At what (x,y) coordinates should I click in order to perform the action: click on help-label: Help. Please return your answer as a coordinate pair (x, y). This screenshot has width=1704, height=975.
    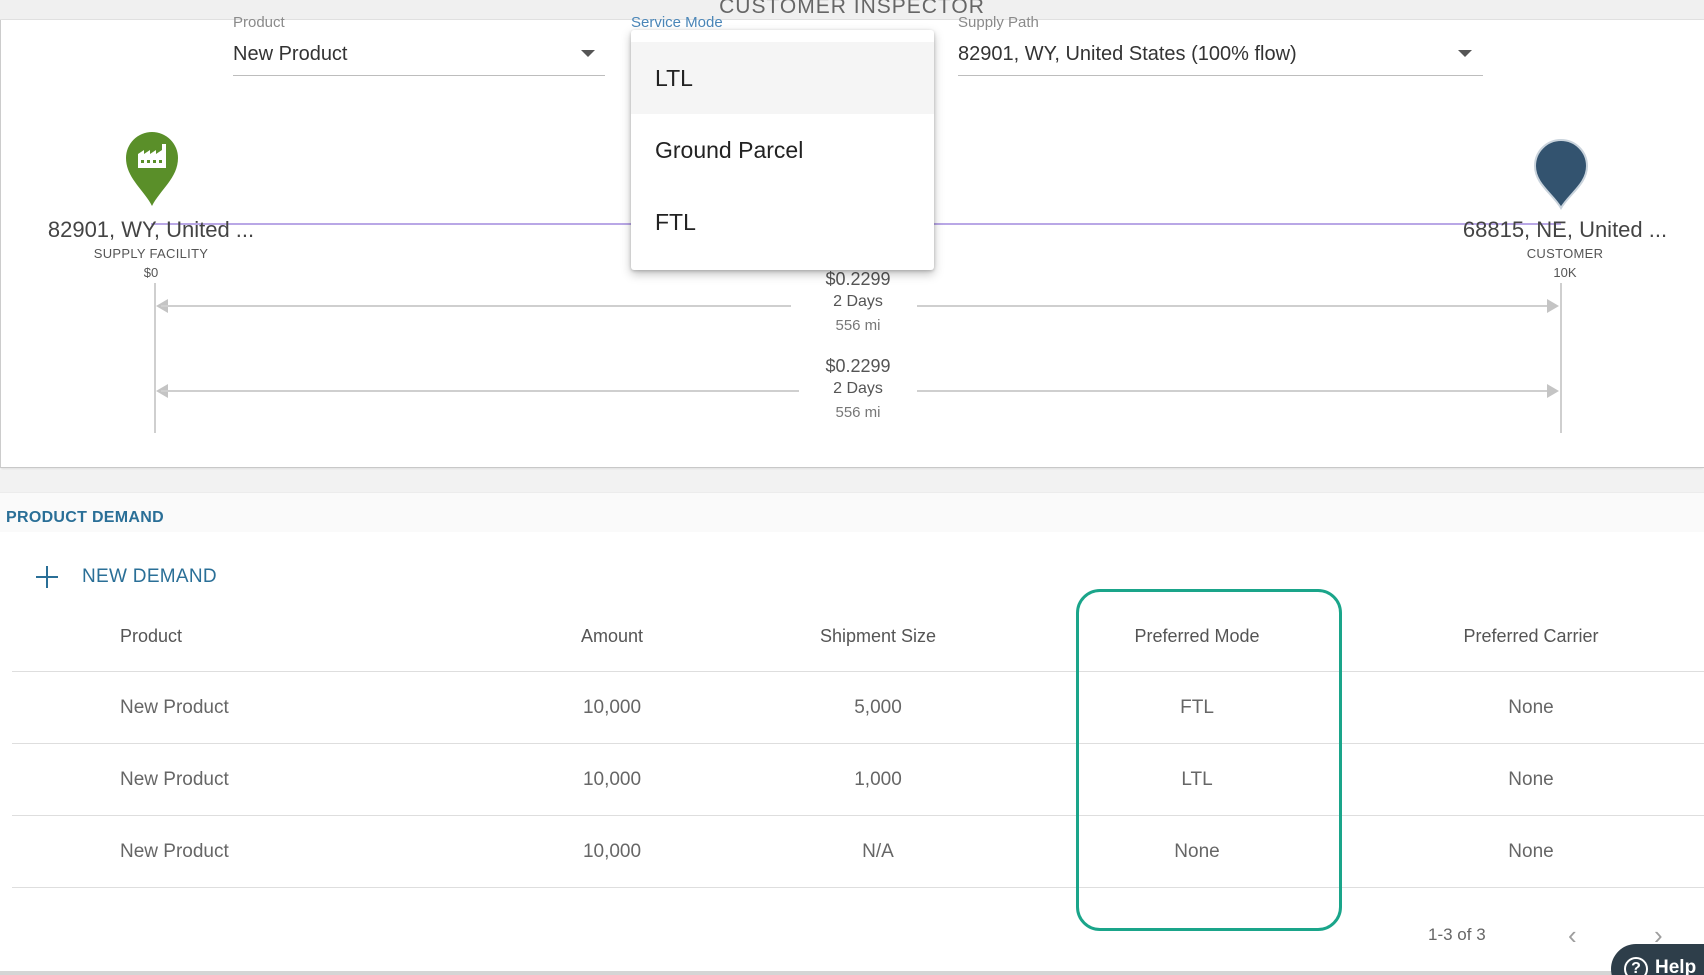
    Looking at the image, I should click on (1676, 966).